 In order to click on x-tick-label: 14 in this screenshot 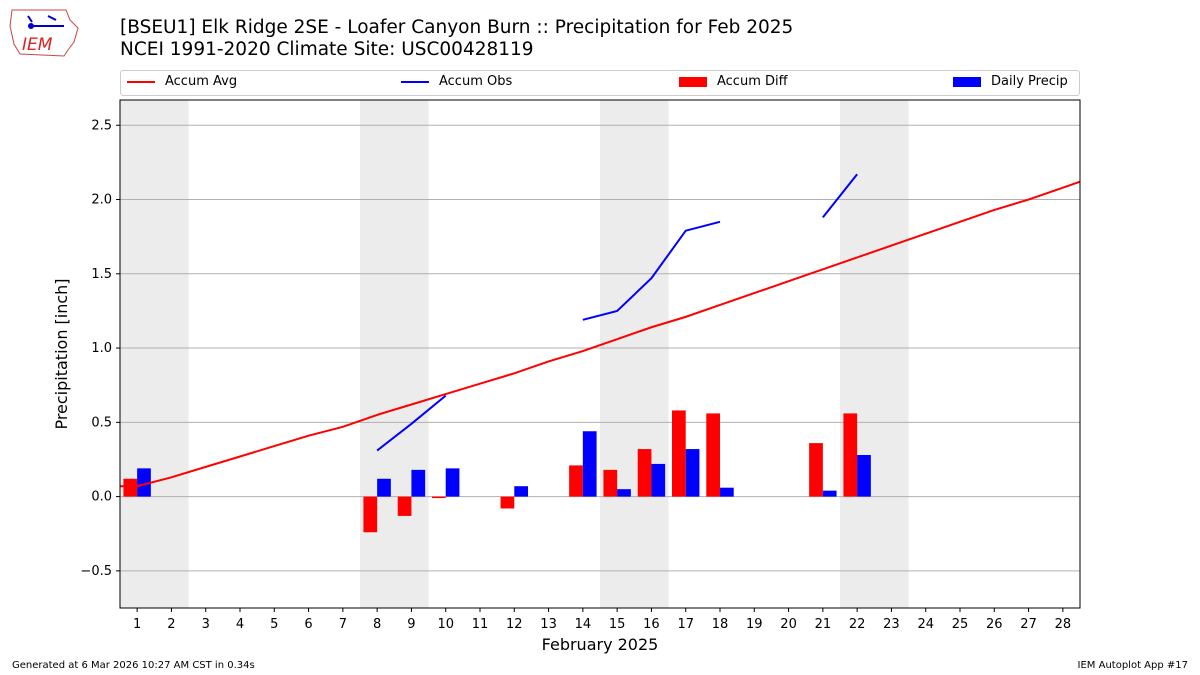, I will do `click(583, 624)`.